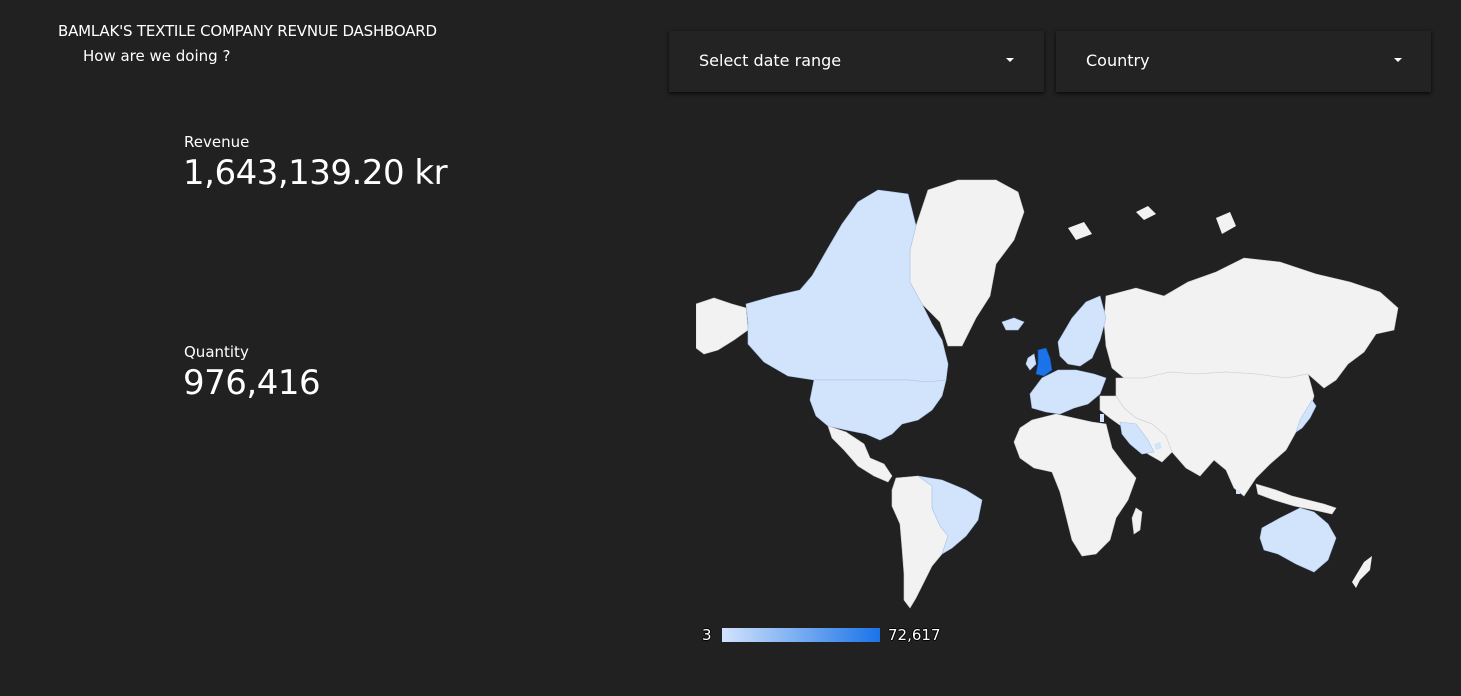  What do you see at coordinates (217, 142) in the screenshot?
I see `revenue-label: Revenue` at bounding box center [217, 142].